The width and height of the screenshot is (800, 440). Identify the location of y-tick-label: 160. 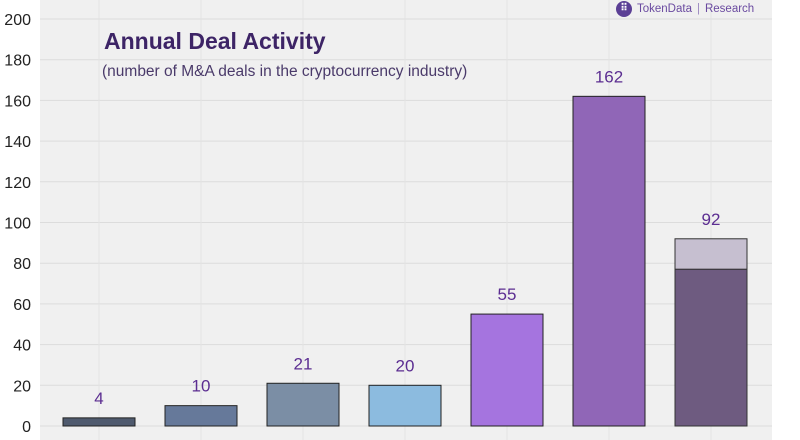
(17, 101).